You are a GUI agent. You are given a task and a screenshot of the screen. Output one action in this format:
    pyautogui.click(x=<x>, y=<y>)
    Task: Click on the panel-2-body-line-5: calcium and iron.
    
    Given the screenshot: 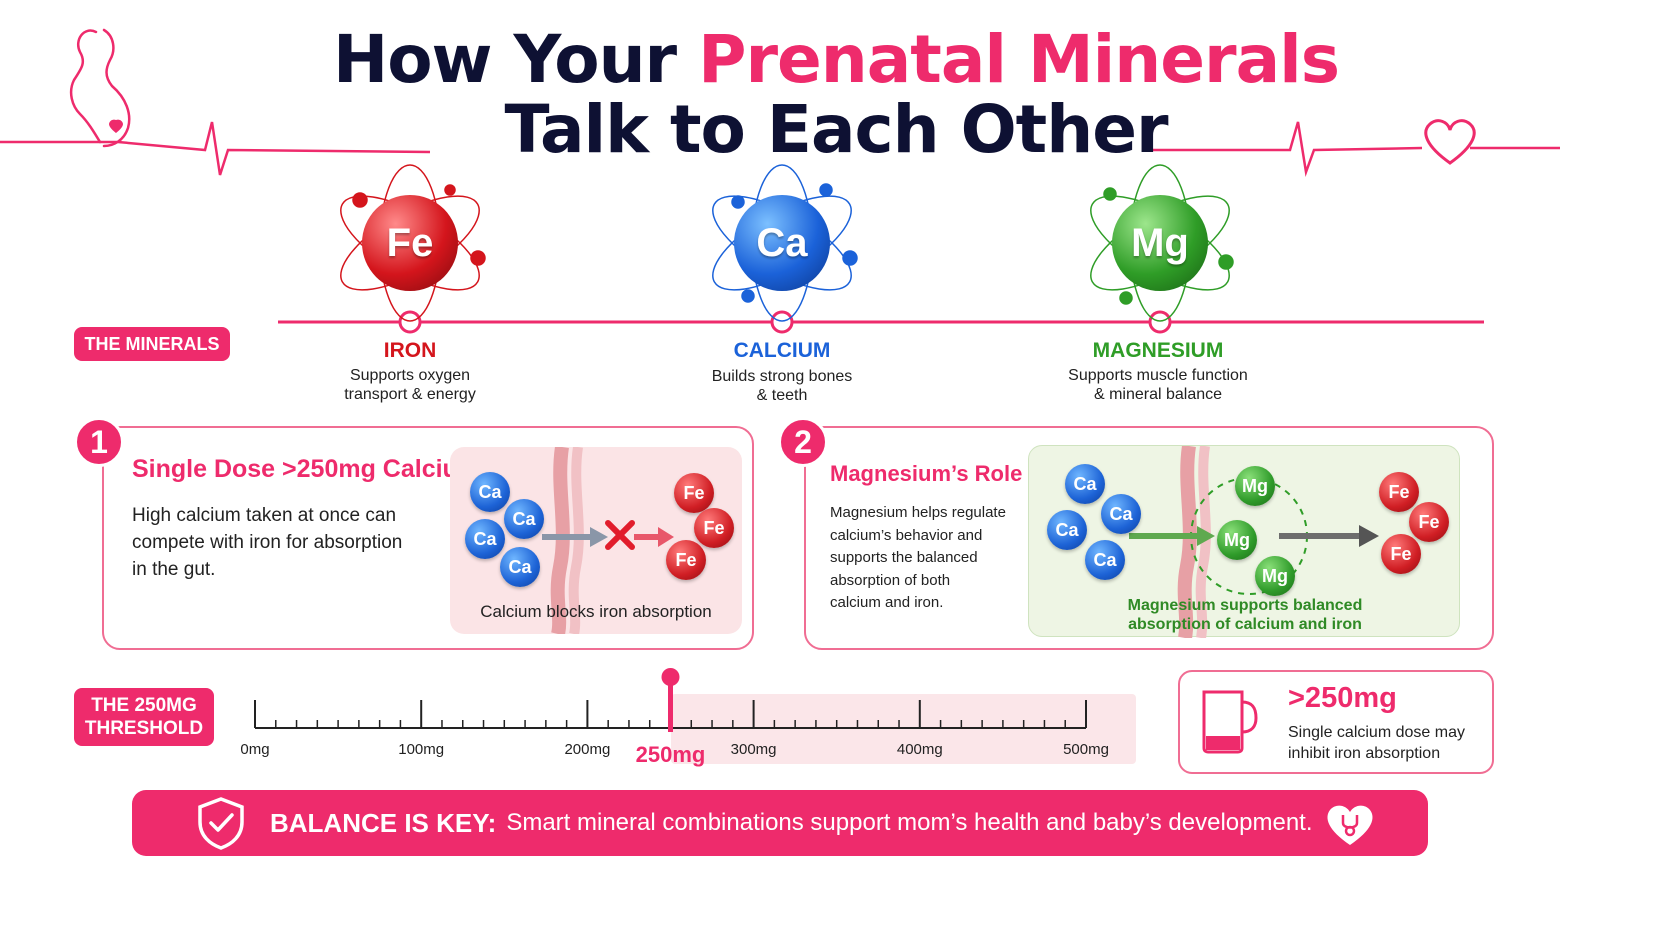 What is the action you would take?
    pyautogui.click(x=887, y=602)
    